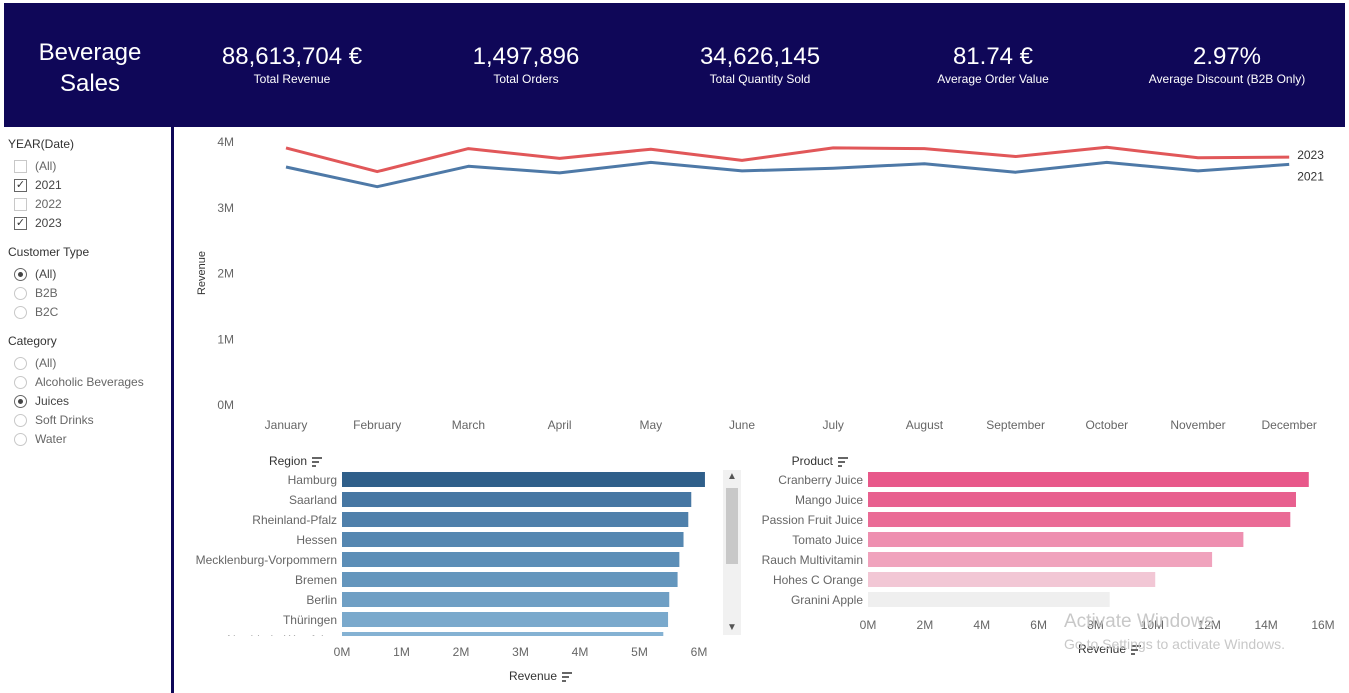 Image resolution: width=1349 pixels, height=693 pixels. I want to click on filter-year-2023: ✓ 2023, so click(38, 223).